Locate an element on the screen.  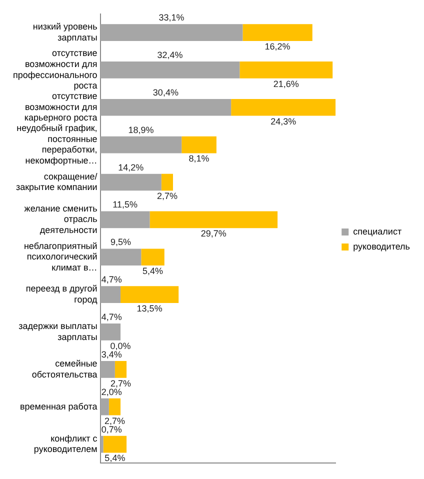
data-label: 8,1% is located at coordinates (199, 159).